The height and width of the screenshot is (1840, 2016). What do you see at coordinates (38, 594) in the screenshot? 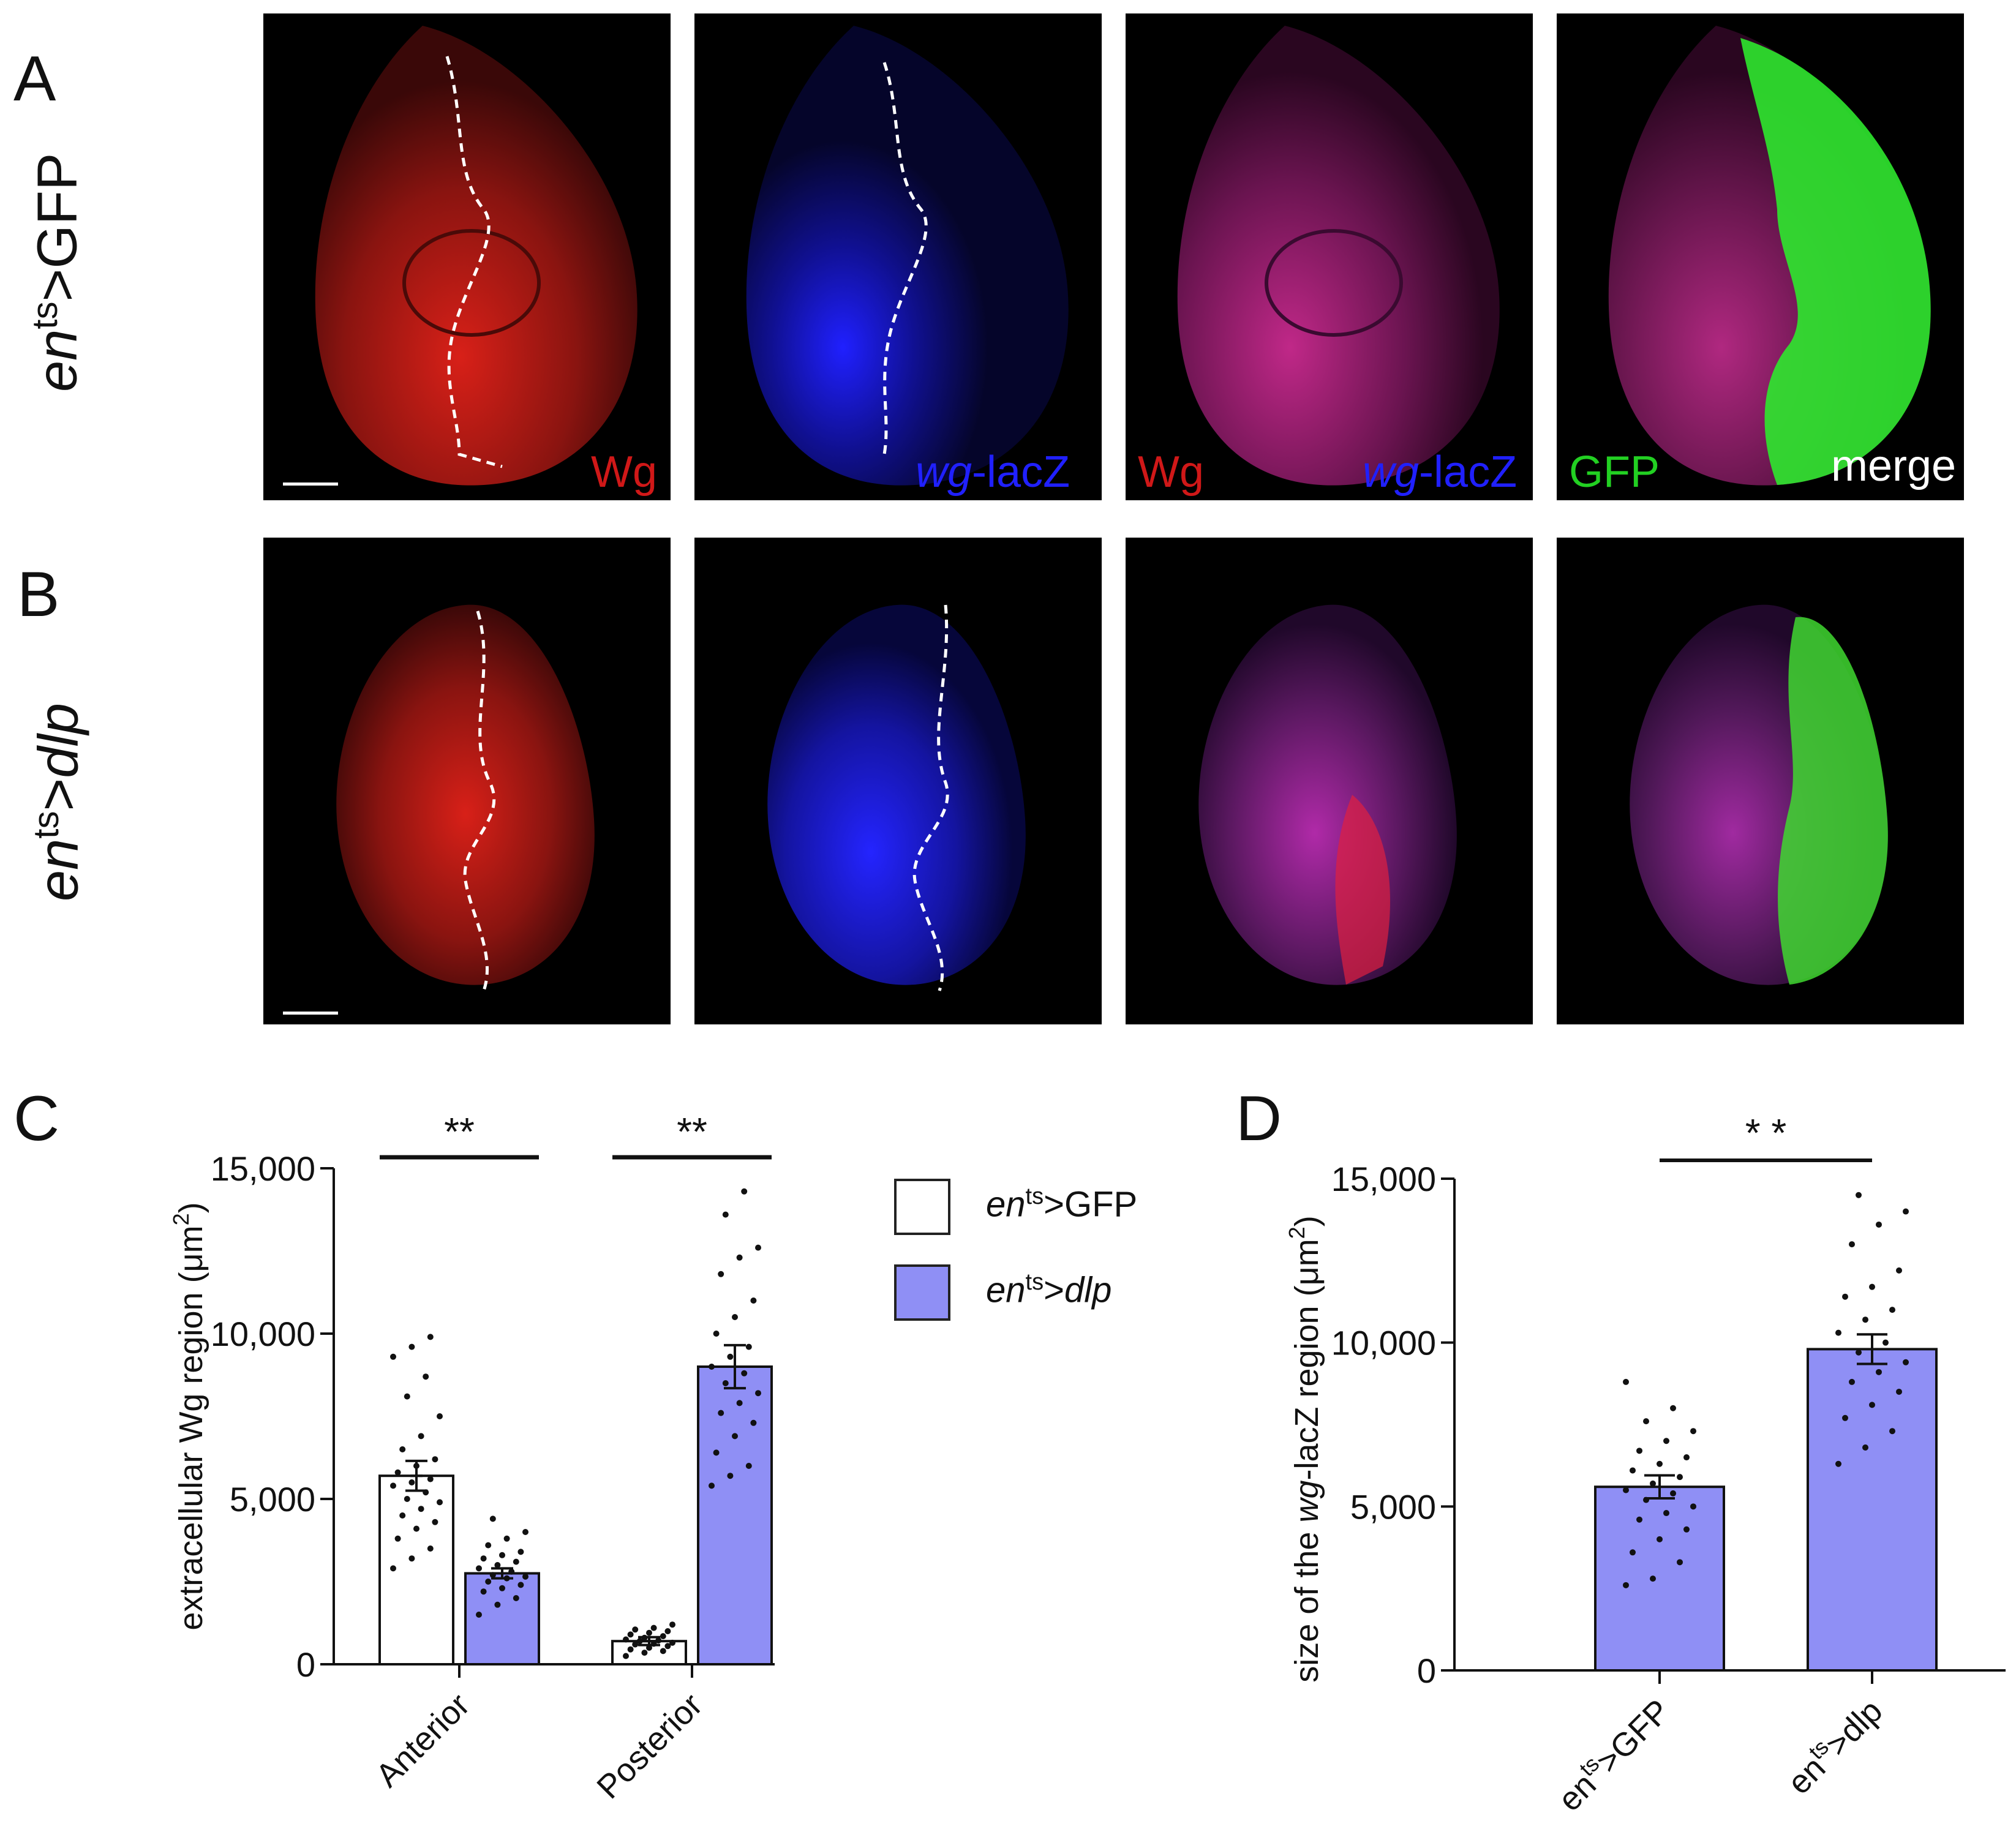
I see `panel-label-b: B` at bounding box center [38, 594].